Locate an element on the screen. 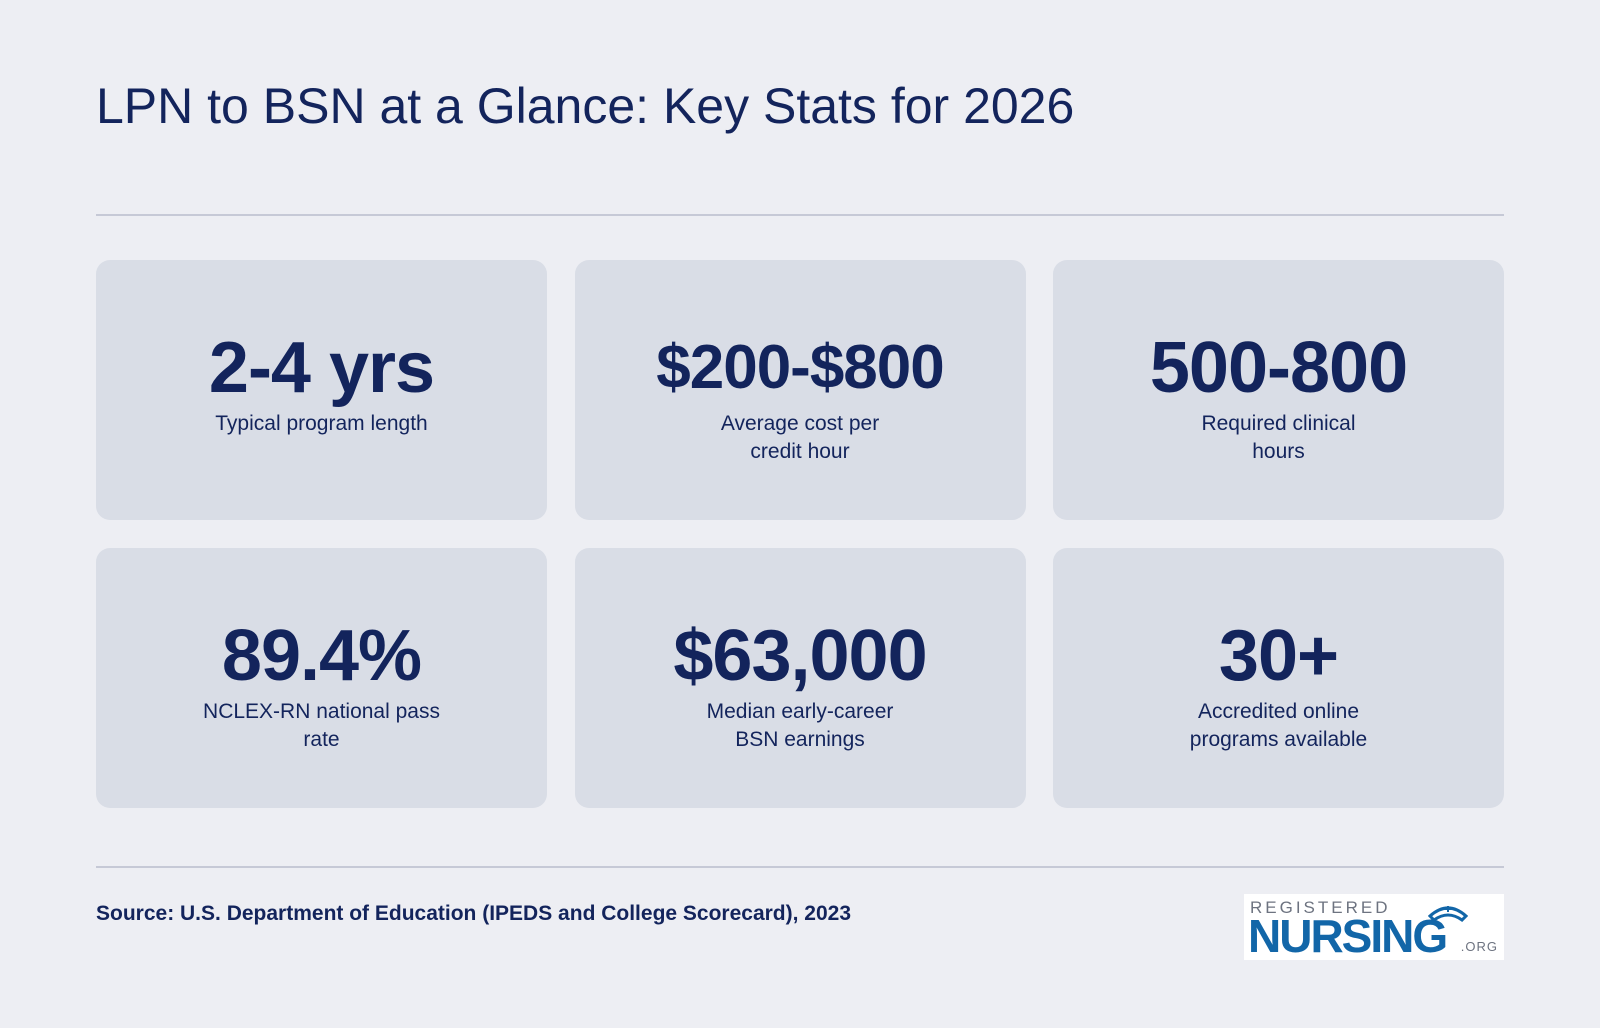 The width and height of the screenshot is (1600, 1028). stat-value: $200-$800 is located at coordinates (800, 367).